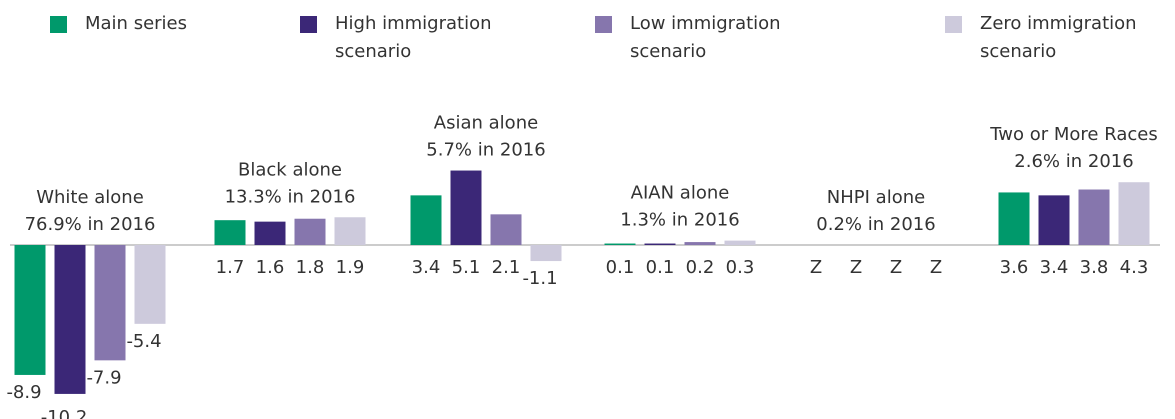  I want to click on category-note: 13.3% in 2016, so click(290, 196).